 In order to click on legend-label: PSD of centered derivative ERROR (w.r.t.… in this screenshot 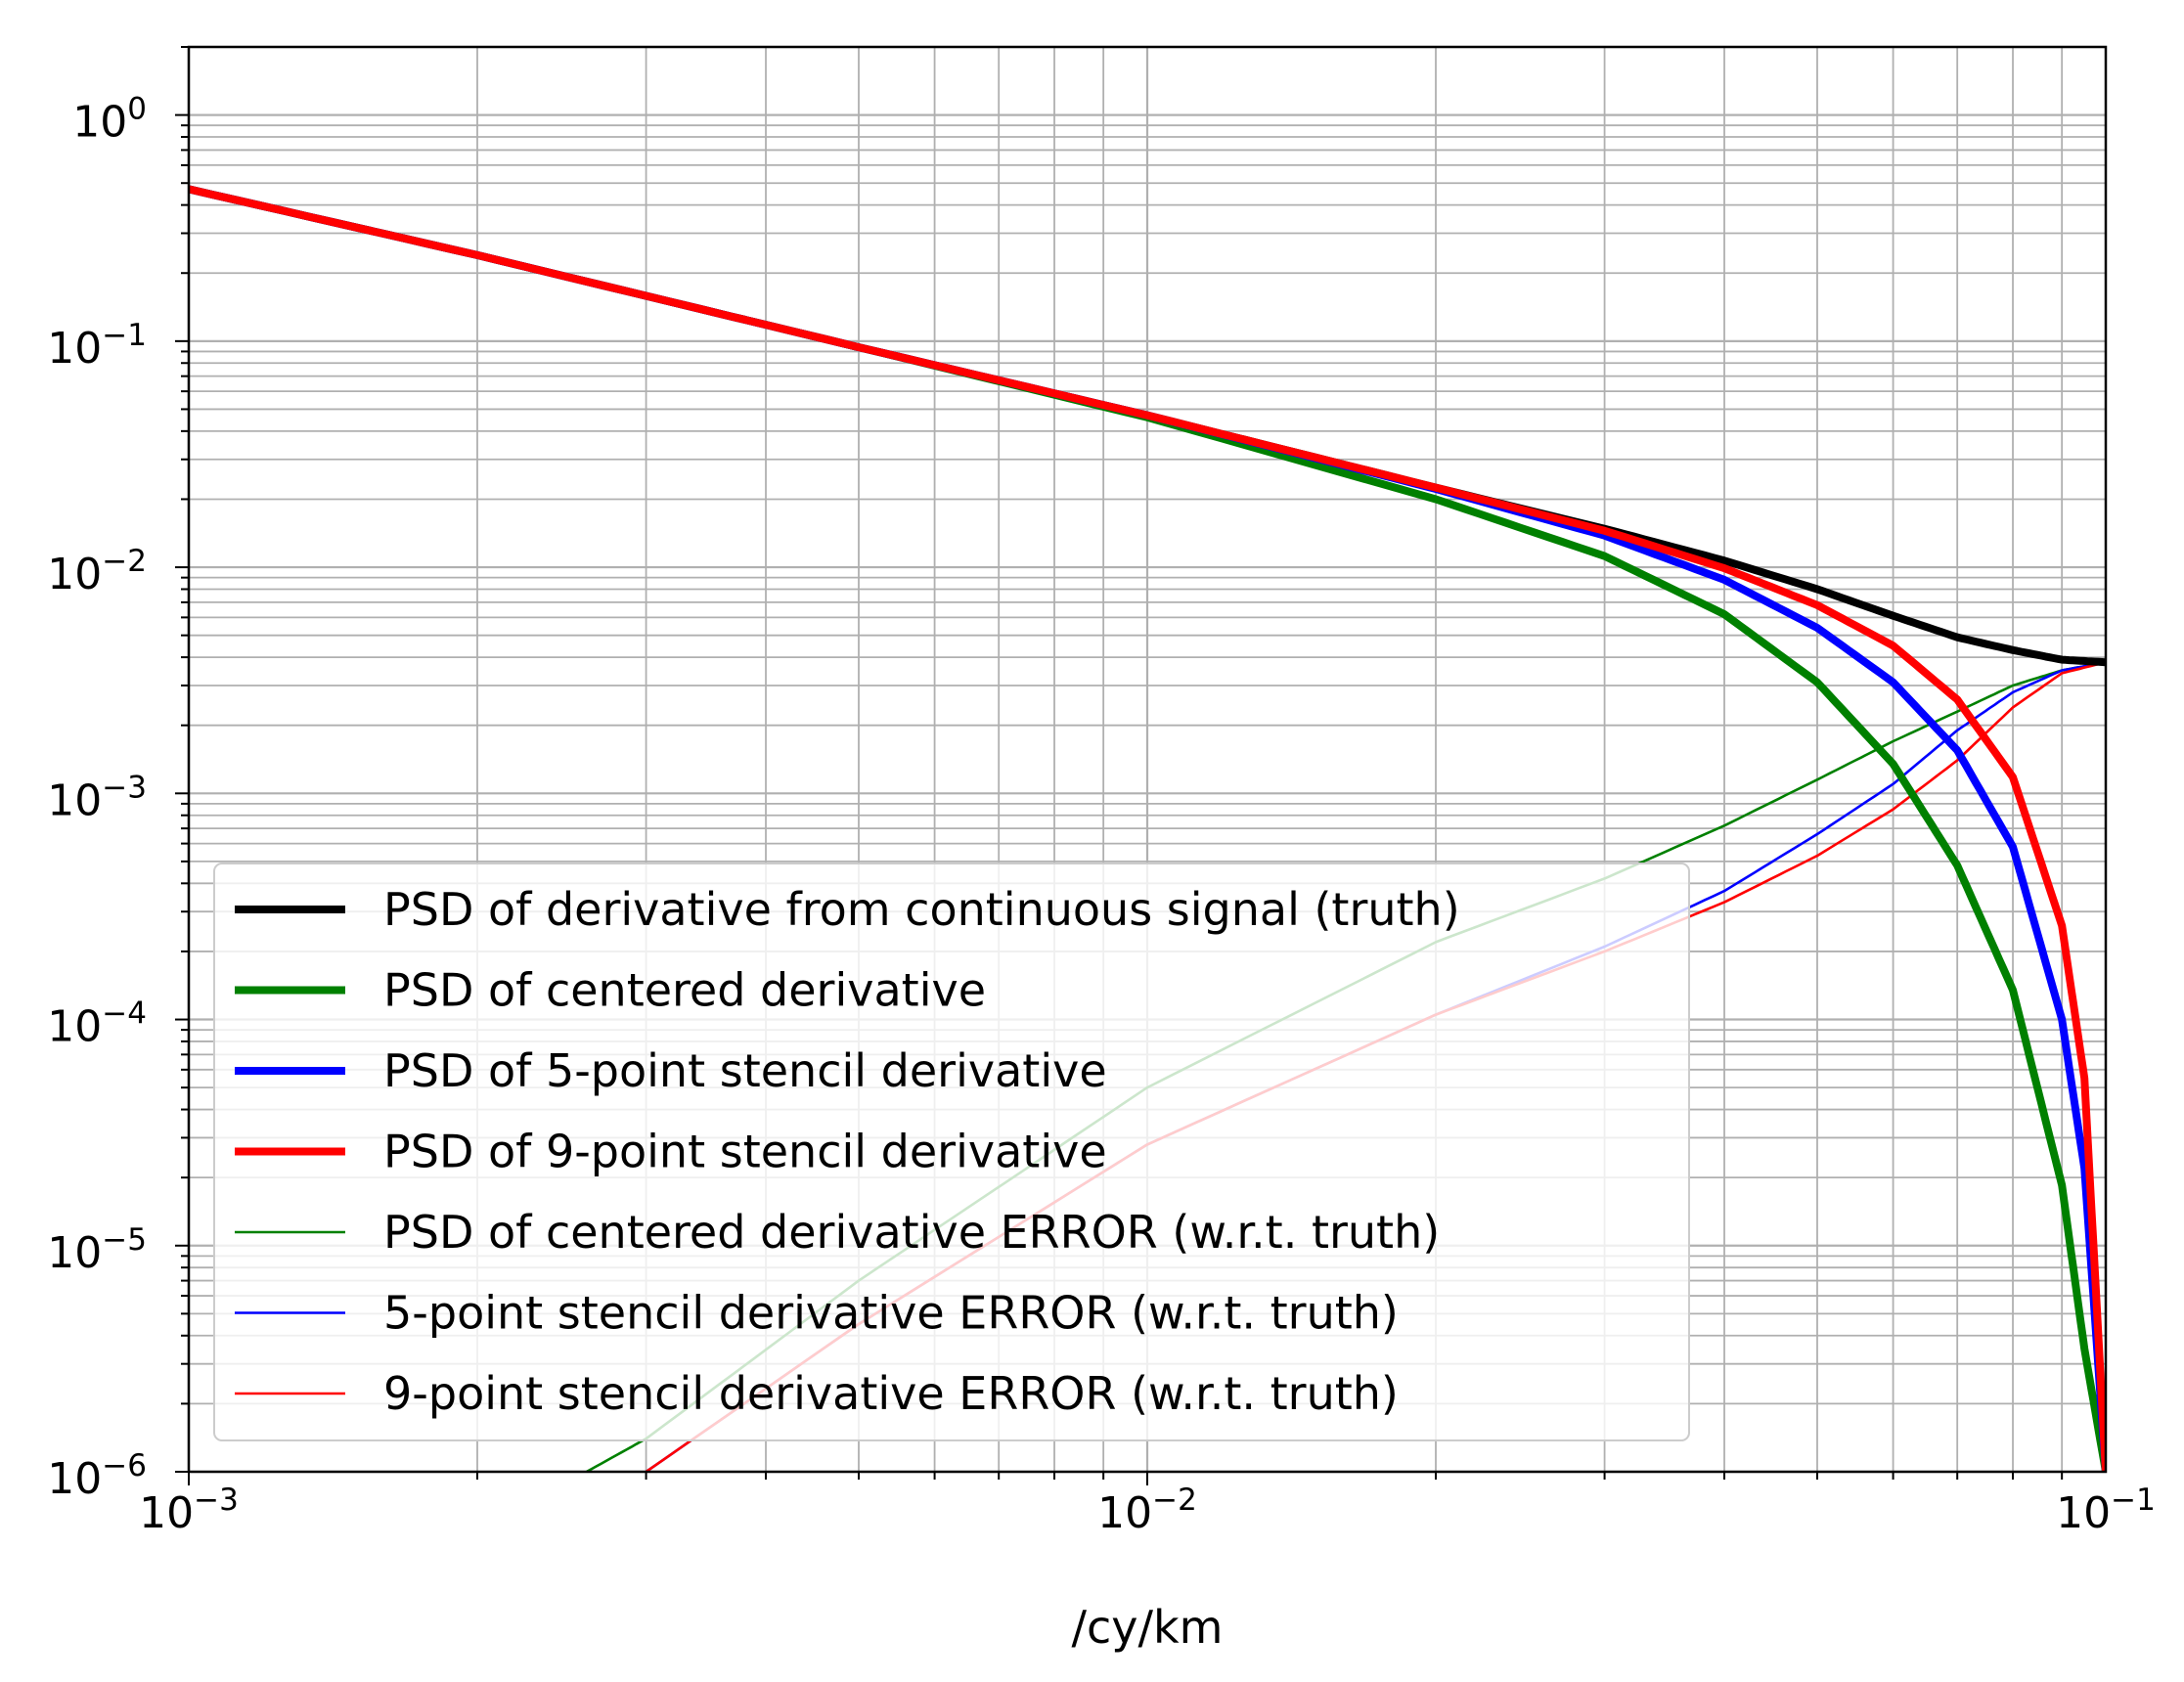, I will do `click(911, 1232)`.